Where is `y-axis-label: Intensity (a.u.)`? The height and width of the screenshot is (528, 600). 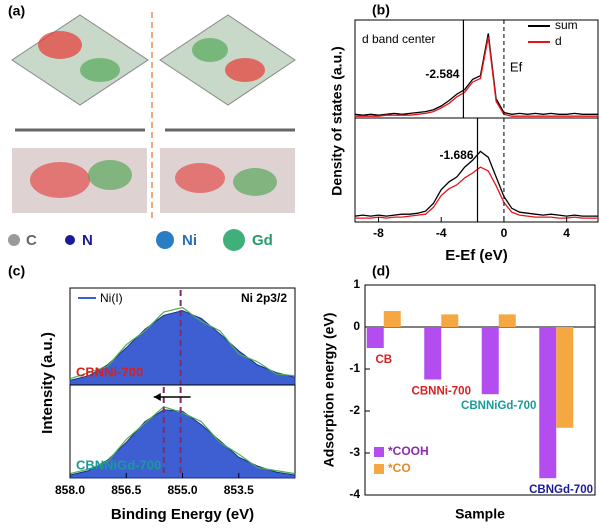 y-axis-label: Intensity (a.u.) is located at coordinates (47, 383).